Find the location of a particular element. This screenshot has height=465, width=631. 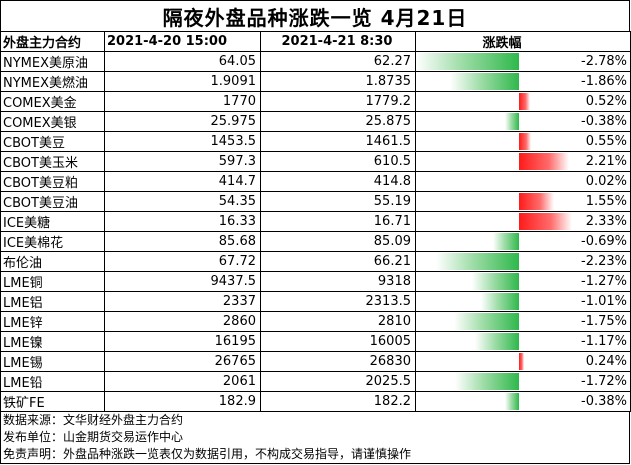

price-prev: 2061 is located at coordinates (182, 381).